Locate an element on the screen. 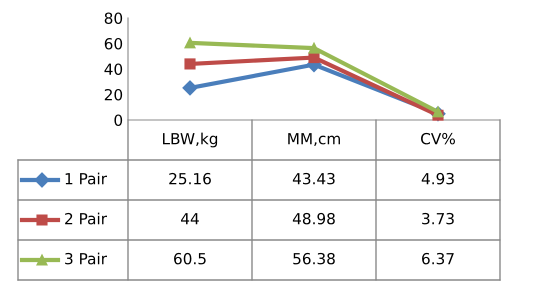 The width and height of the screenshot is (533, 297). data-label: 3.73 is located at coordinates (438, 218).